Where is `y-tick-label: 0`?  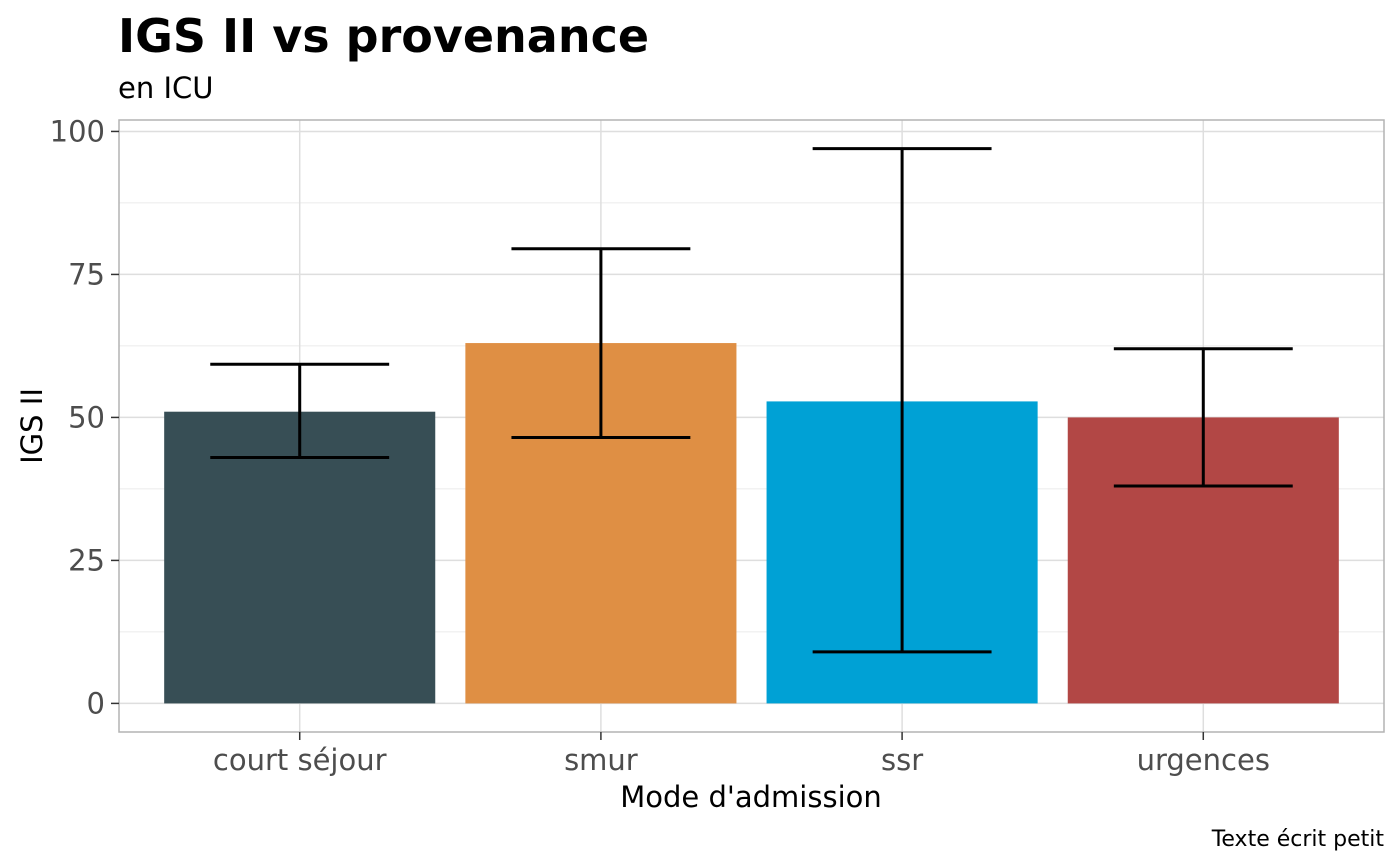
y-tick-label: 0 is located at coordinates (96, 703).